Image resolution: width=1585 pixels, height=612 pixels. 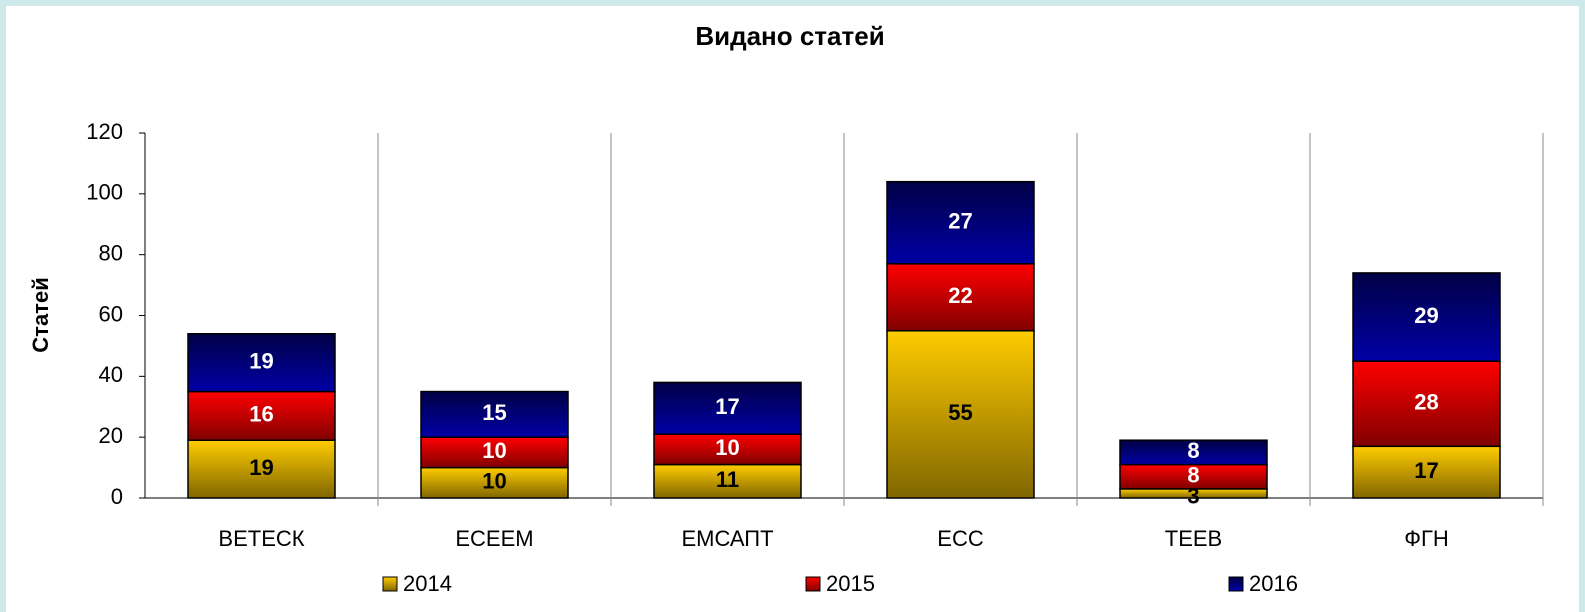 I want to click on data-label: 16, so click(x=261, y=414).